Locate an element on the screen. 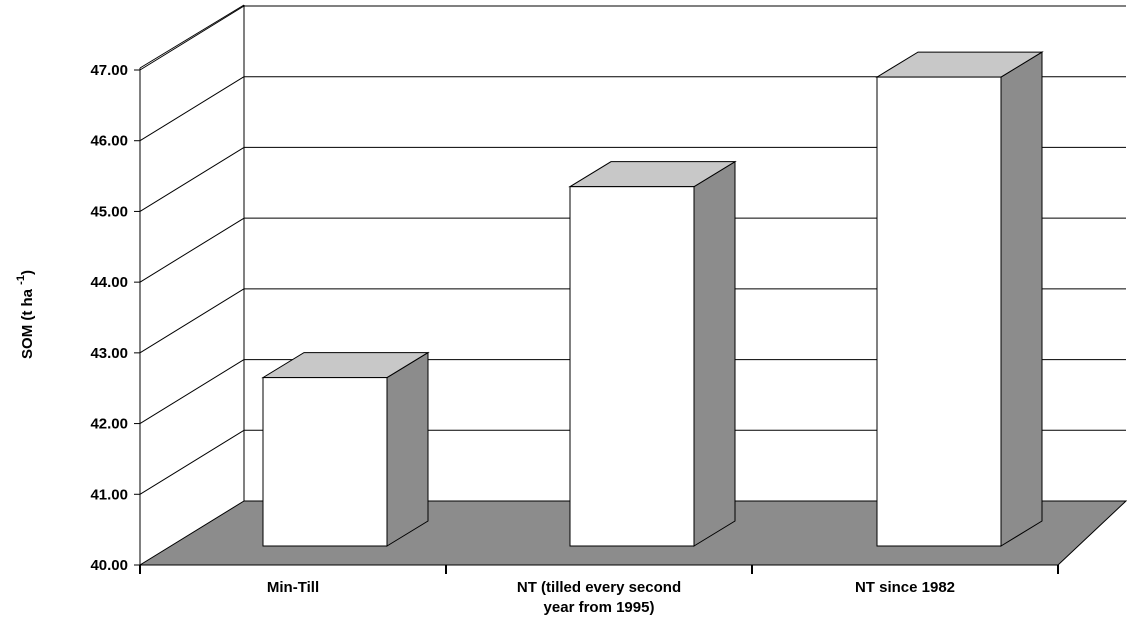  y-axis-title-close: ) is located at coordinates (27, 272).